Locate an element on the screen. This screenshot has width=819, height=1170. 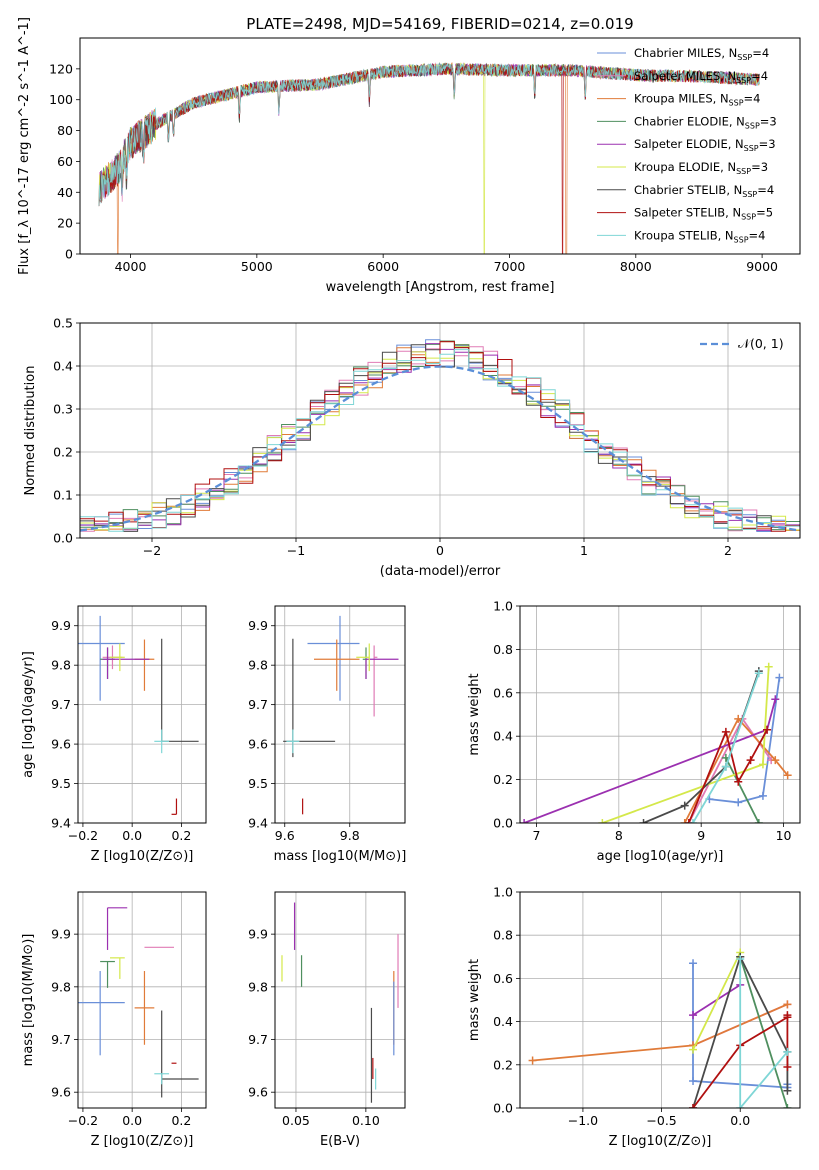
spectrum-line is located at coordinates (429, 134).